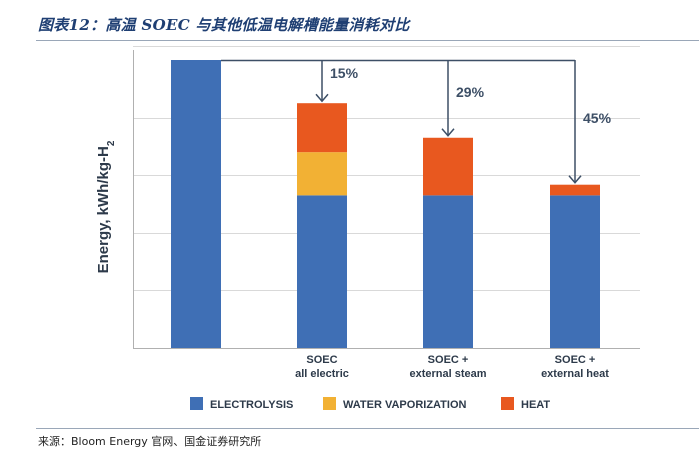  I want to click on x-tick-label: external steam, so click(447, 374).